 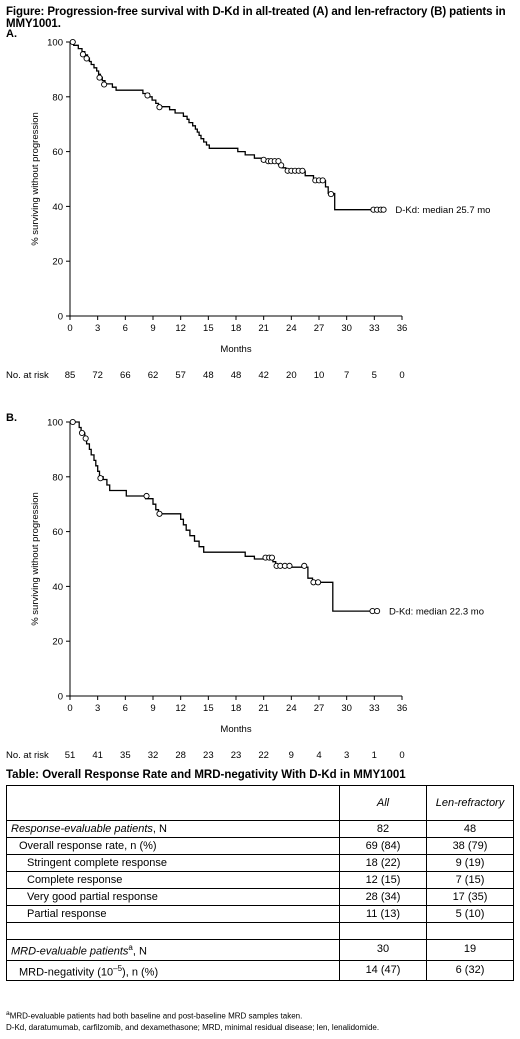 What do you see at coordinates (224, 516) in the screenshot?
I see `km-step-curve` at bounding box center [224, 516].